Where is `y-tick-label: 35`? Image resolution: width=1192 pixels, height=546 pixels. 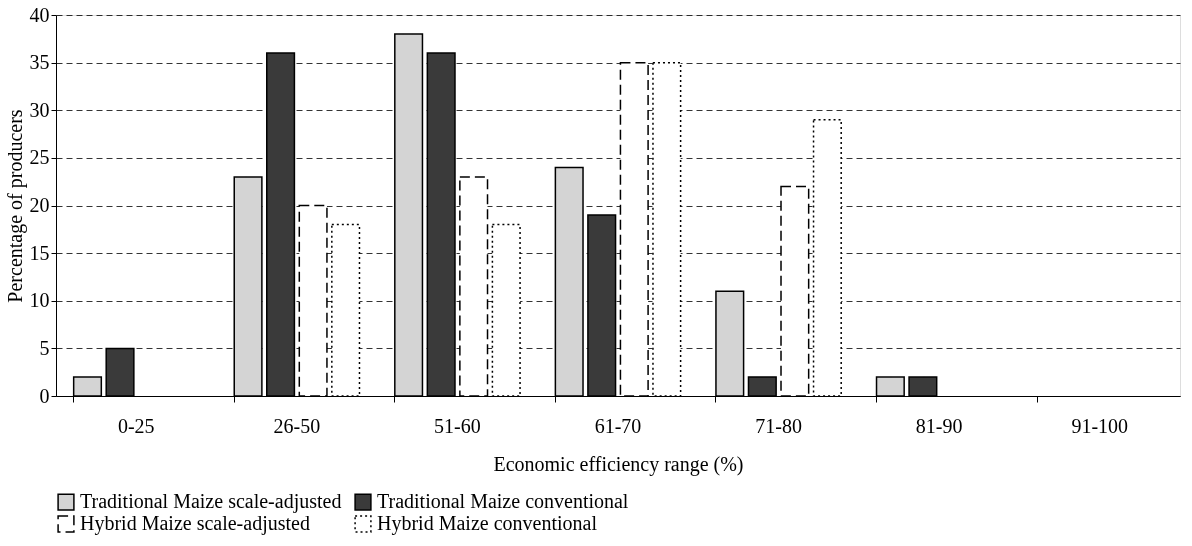
y-tick-label: 35 is located at coordinates (39, 62).